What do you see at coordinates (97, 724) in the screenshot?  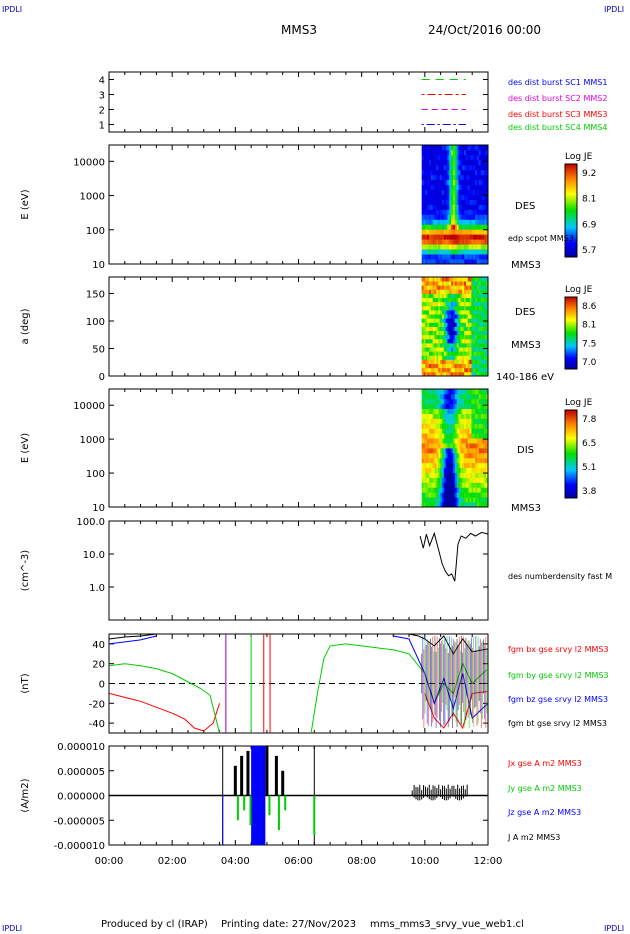 I see `y-tick-label: -40` at bounding box center [97, 724].